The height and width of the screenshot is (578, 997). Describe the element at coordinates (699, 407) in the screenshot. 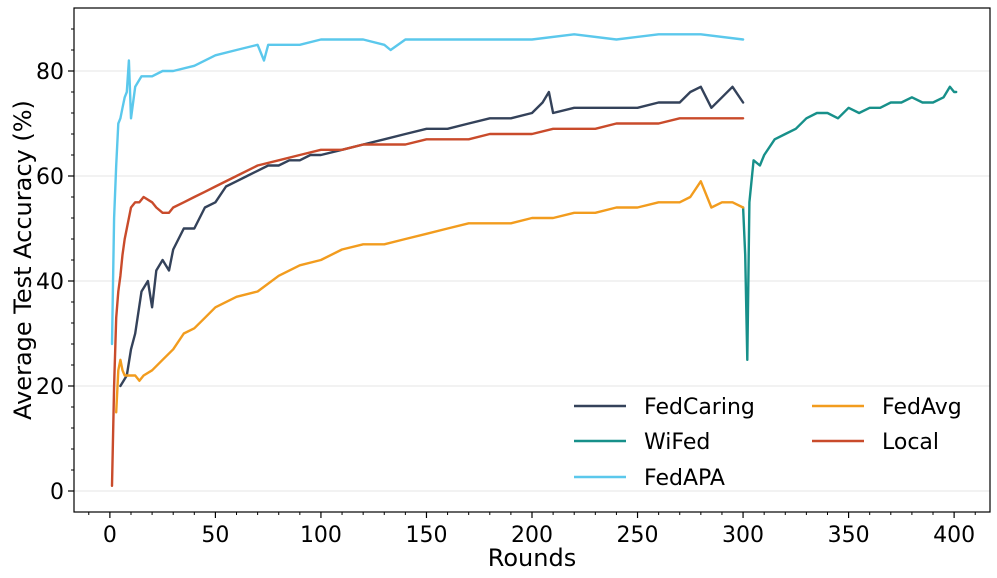

I see `legend-label-fedcaring: FedCaring` at that location.